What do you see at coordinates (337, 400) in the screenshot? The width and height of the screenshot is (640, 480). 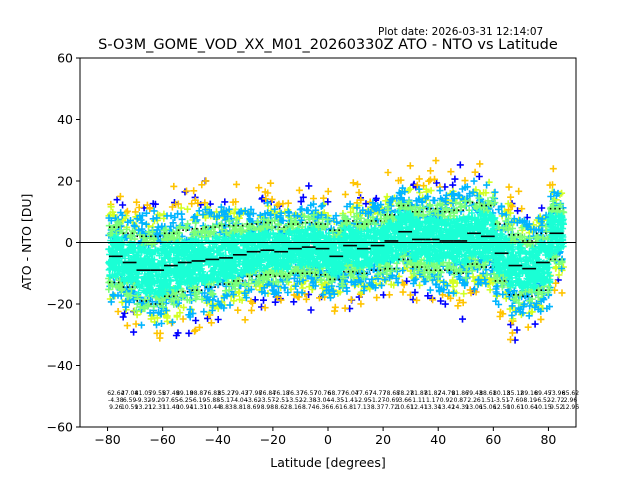 I see `bin-stat-label: -4.35` at bounding box center [337, 400].